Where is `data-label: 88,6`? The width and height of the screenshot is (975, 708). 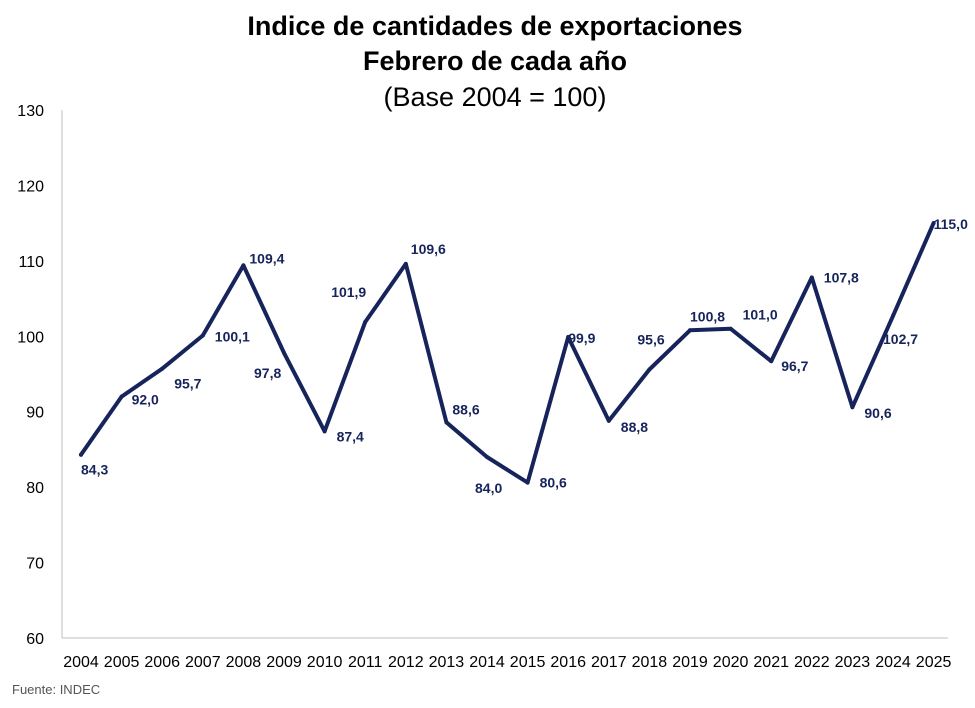
data-label: 88,6 is located at coordinates (465, 409).